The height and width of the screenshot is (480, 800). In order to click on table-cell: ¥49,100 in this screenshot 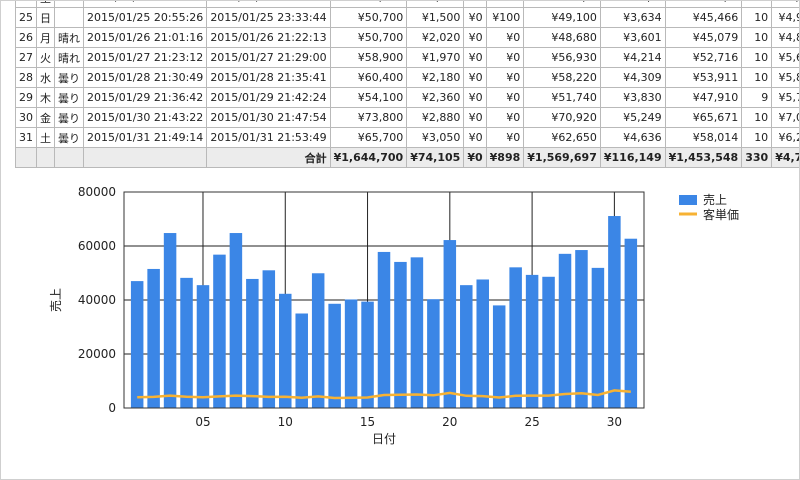, I will do `click(562, 17)`.